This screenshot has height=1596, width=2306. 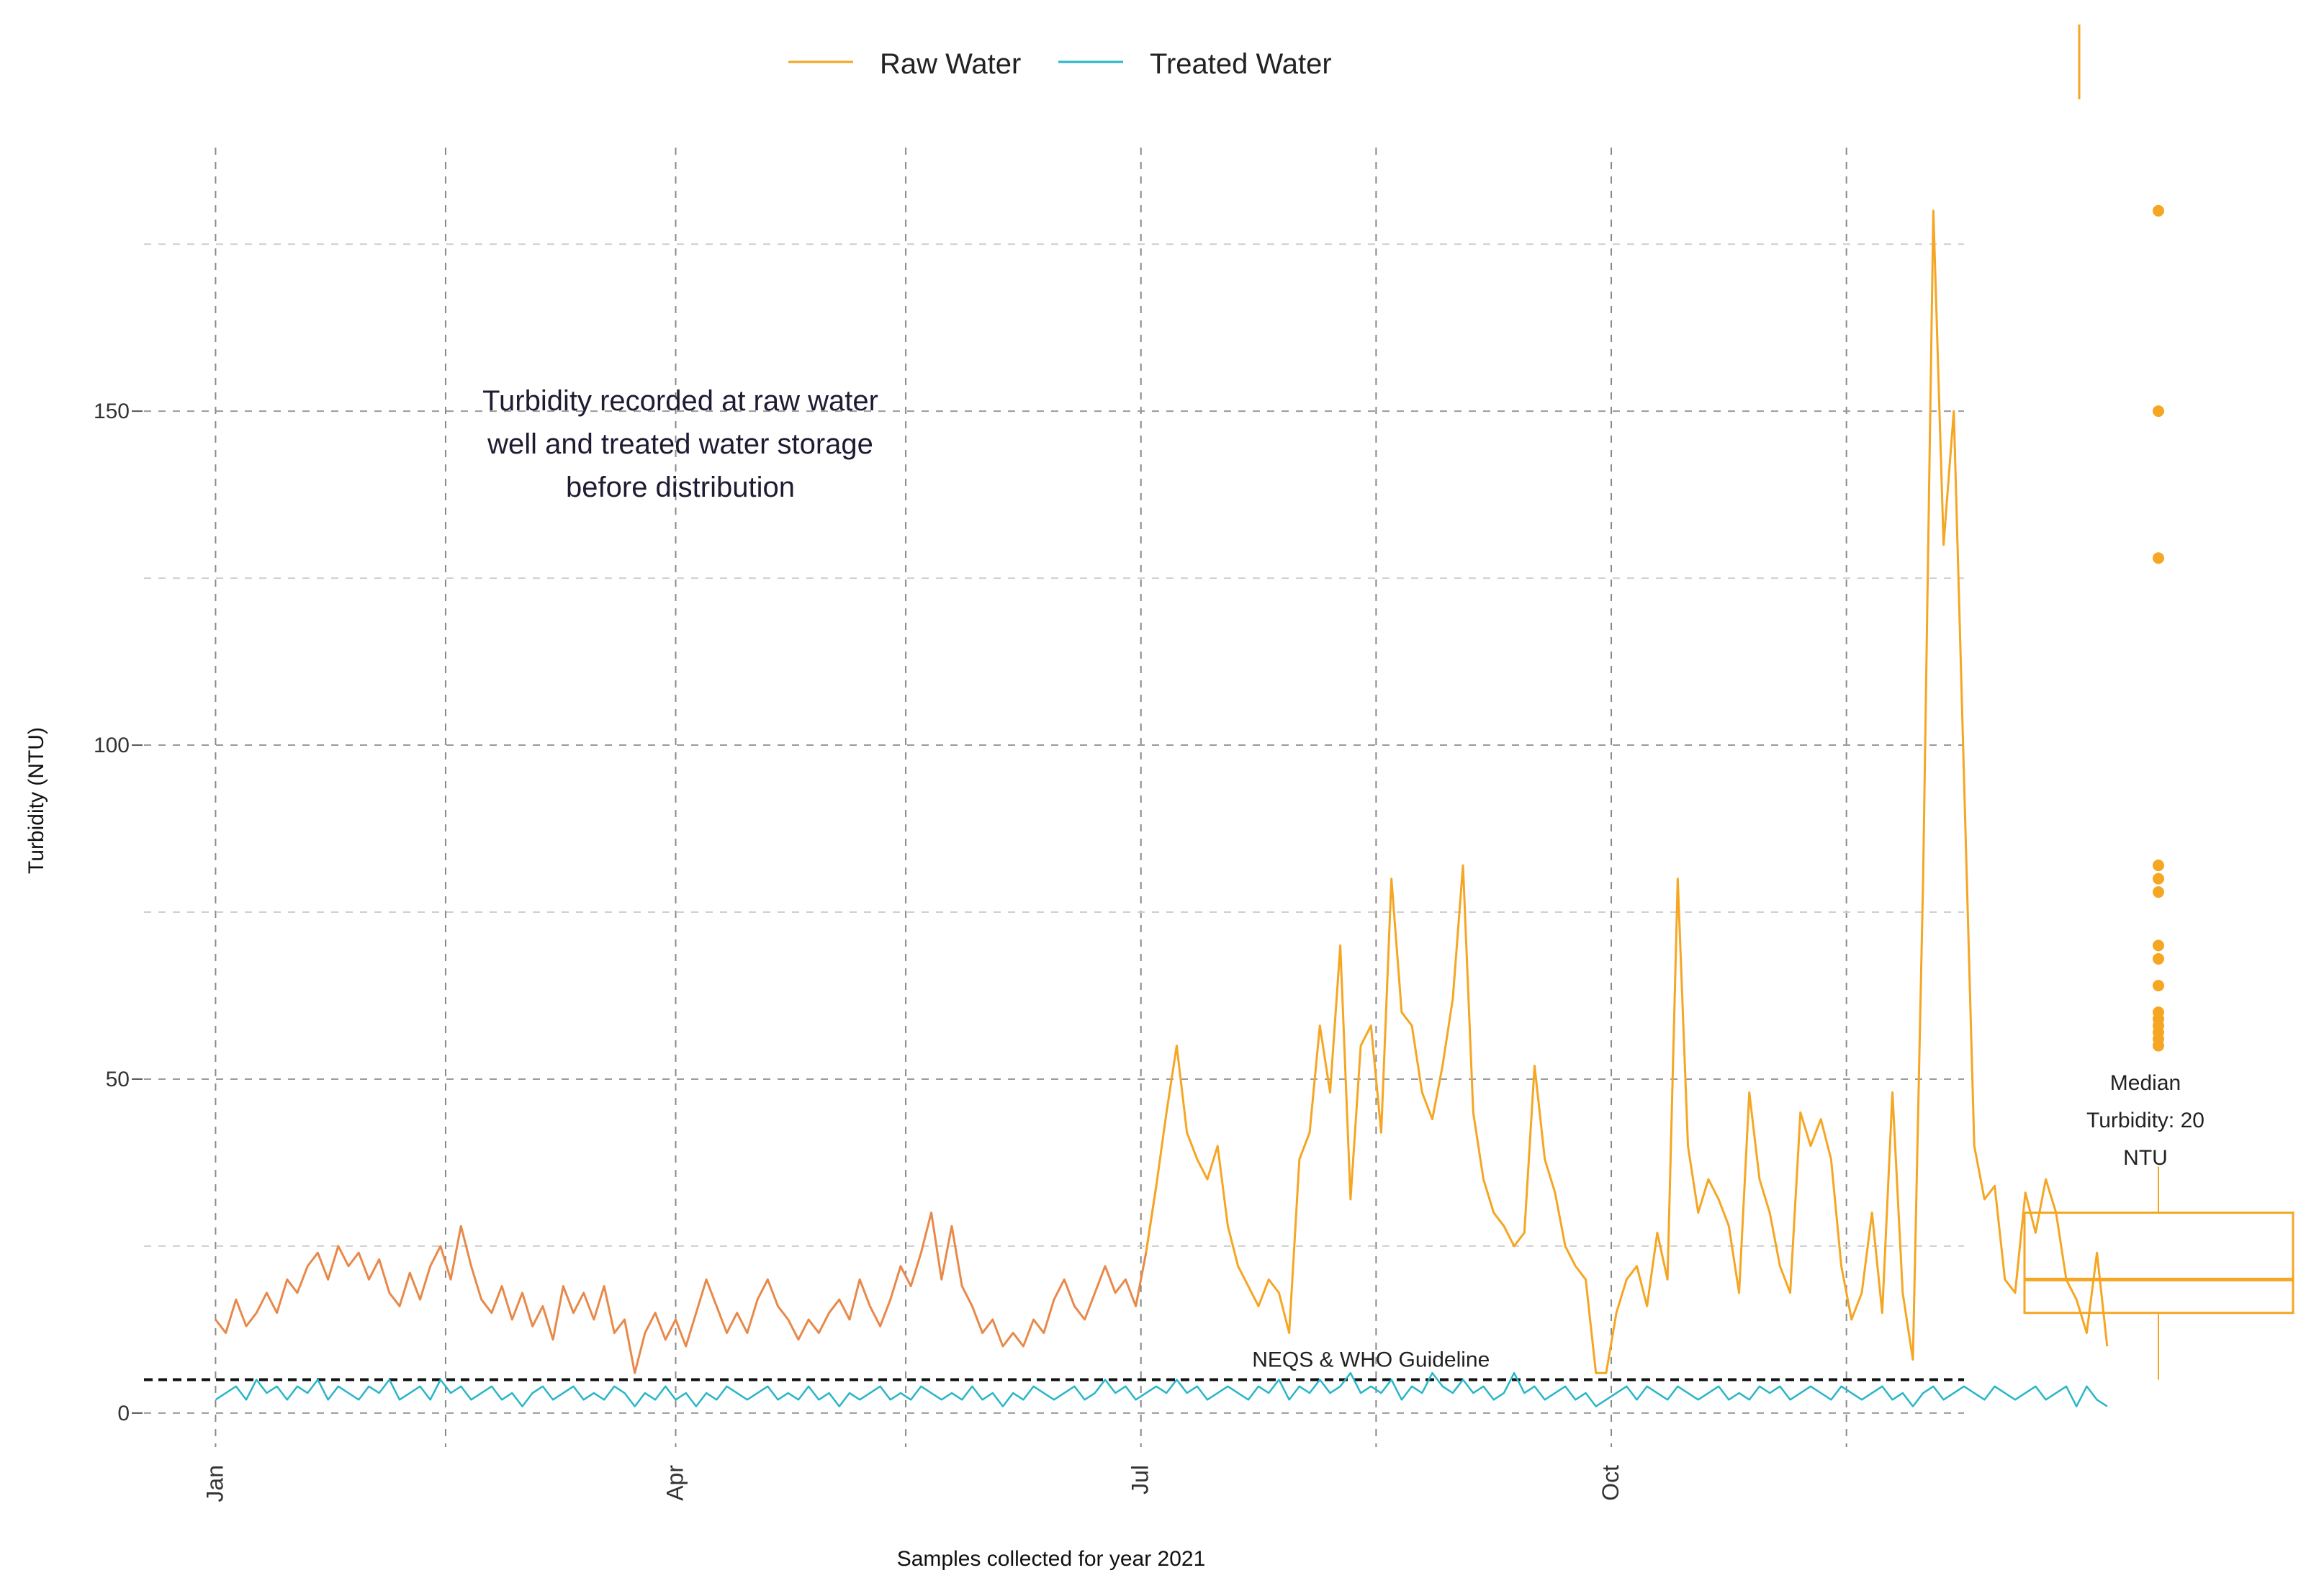 What do you see at coordinates (1241, 64) in the screenshot?
I see `legend-treated-water-label: Treated Water` at bounding box center [1241, 64].